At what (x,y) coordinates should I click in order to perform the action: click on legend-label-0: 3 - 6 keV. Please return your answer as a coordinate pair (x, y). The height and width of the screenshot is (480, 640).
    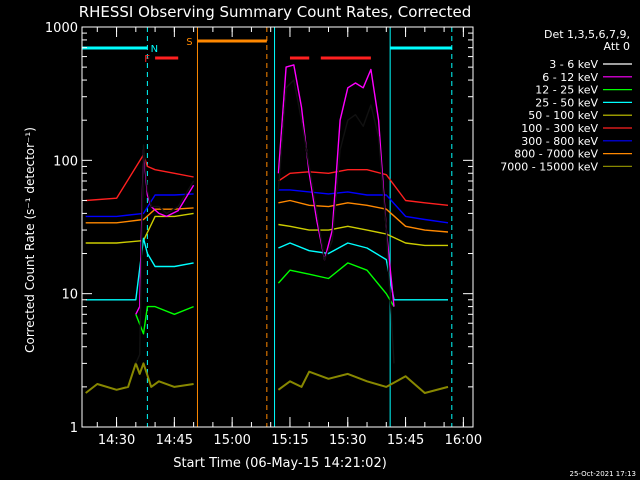
    Looking at the image, I should click on (573, 64).